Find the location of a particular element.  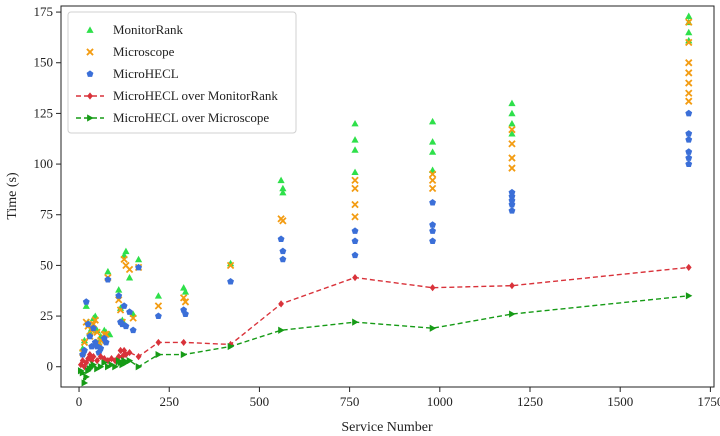

x-tick-label: 1250 is located at coordinates (530, 401).